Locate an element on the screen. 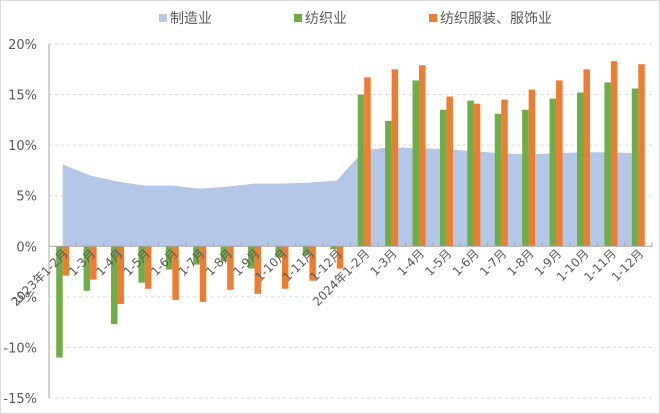  legend-label: 纺织服装、服饰业 is located at coordinates (496, 19).